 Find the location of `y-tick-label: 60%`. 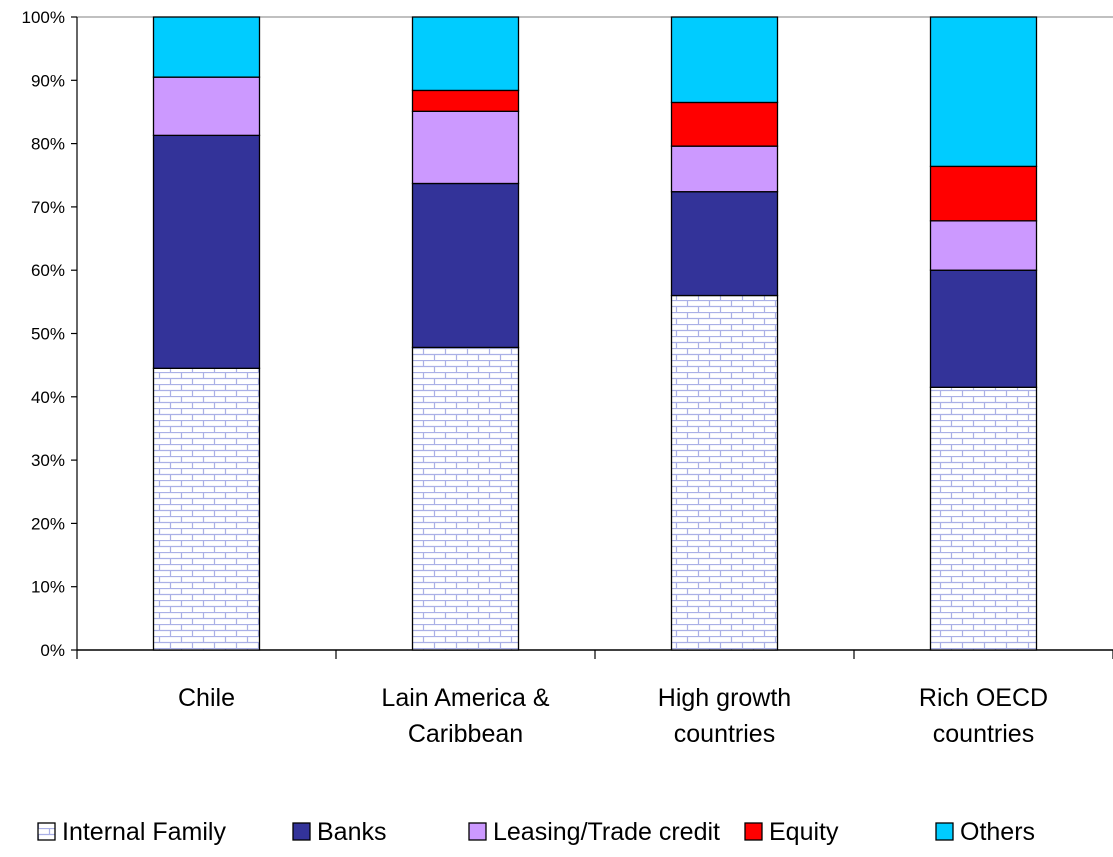

y-tick-label: 60% is located at coordinates (48, 270).